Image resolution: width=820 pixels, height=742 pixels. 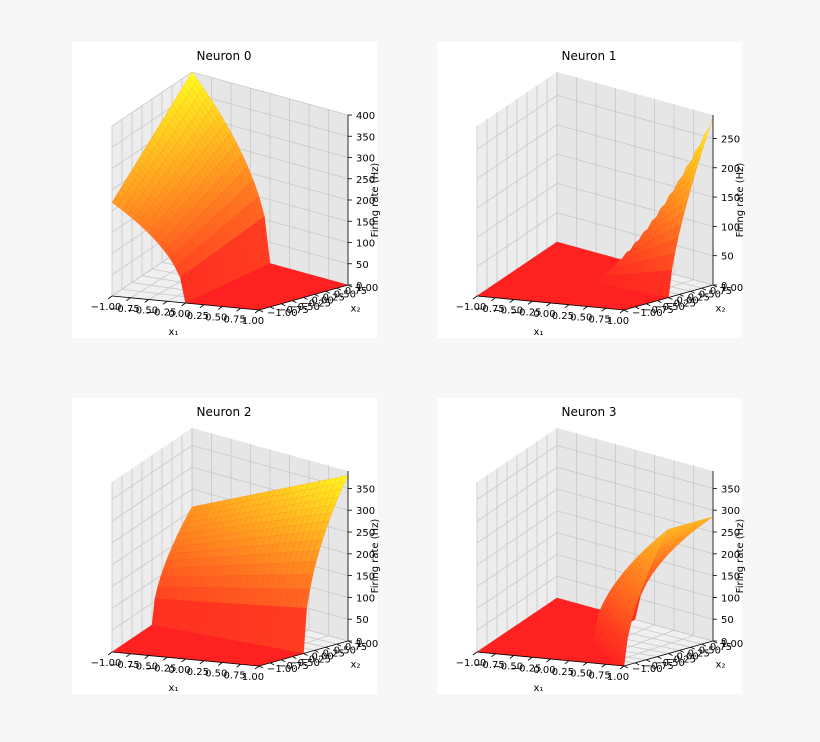 What do you see at coordinates (588, 412) in the screenshot?
I see `subplot-title: Neuron 3` at bounding box center [588, 412].